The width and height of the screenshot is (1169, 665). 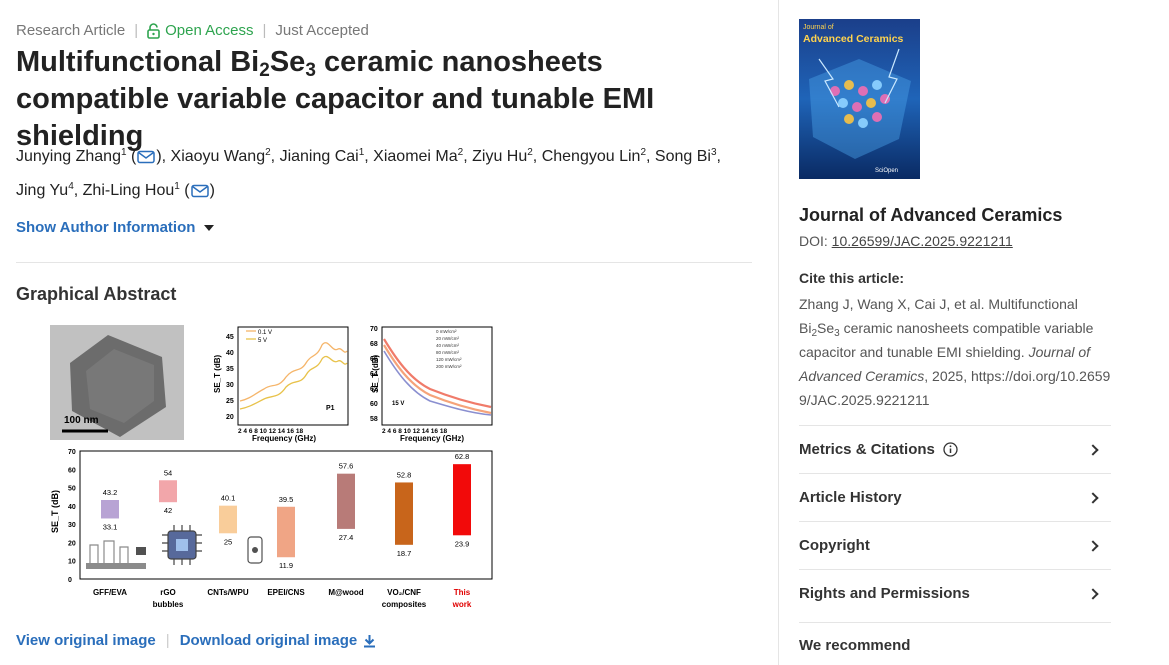 I want to click on p2-xaxis-label: Frequency (GHz), so click(x=432, y=438).